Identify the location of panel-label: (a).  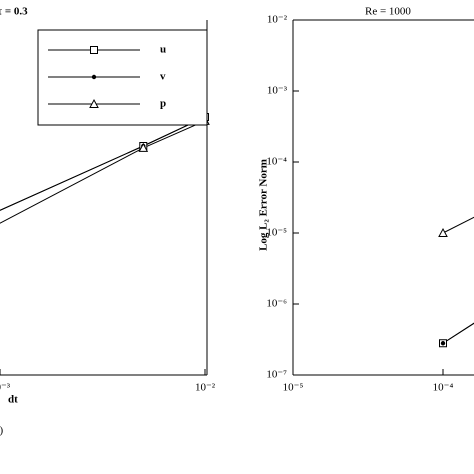
(2, 431).